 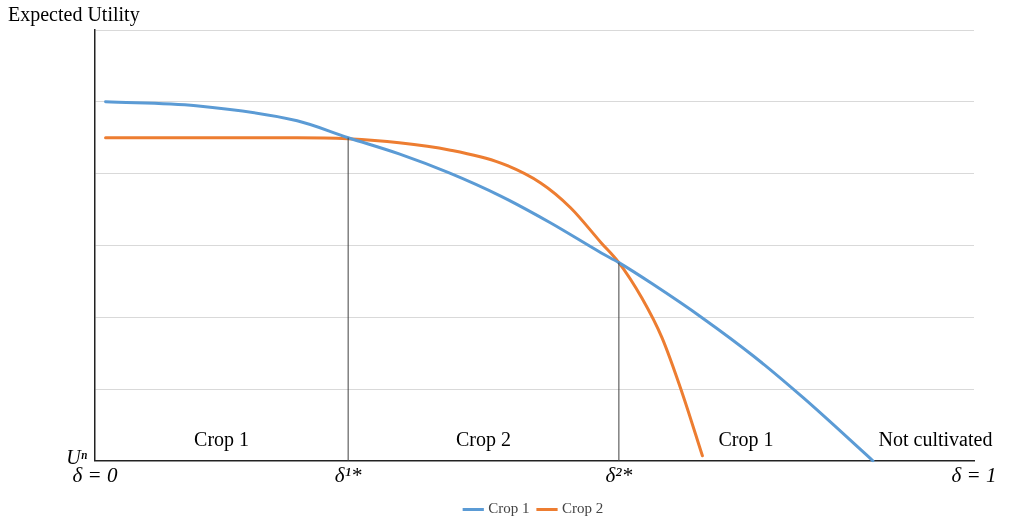 What do you see at coordinates (484, 440) in the screenshot?
I see `annotation: Crop 2` at bounding box center [484, 440].